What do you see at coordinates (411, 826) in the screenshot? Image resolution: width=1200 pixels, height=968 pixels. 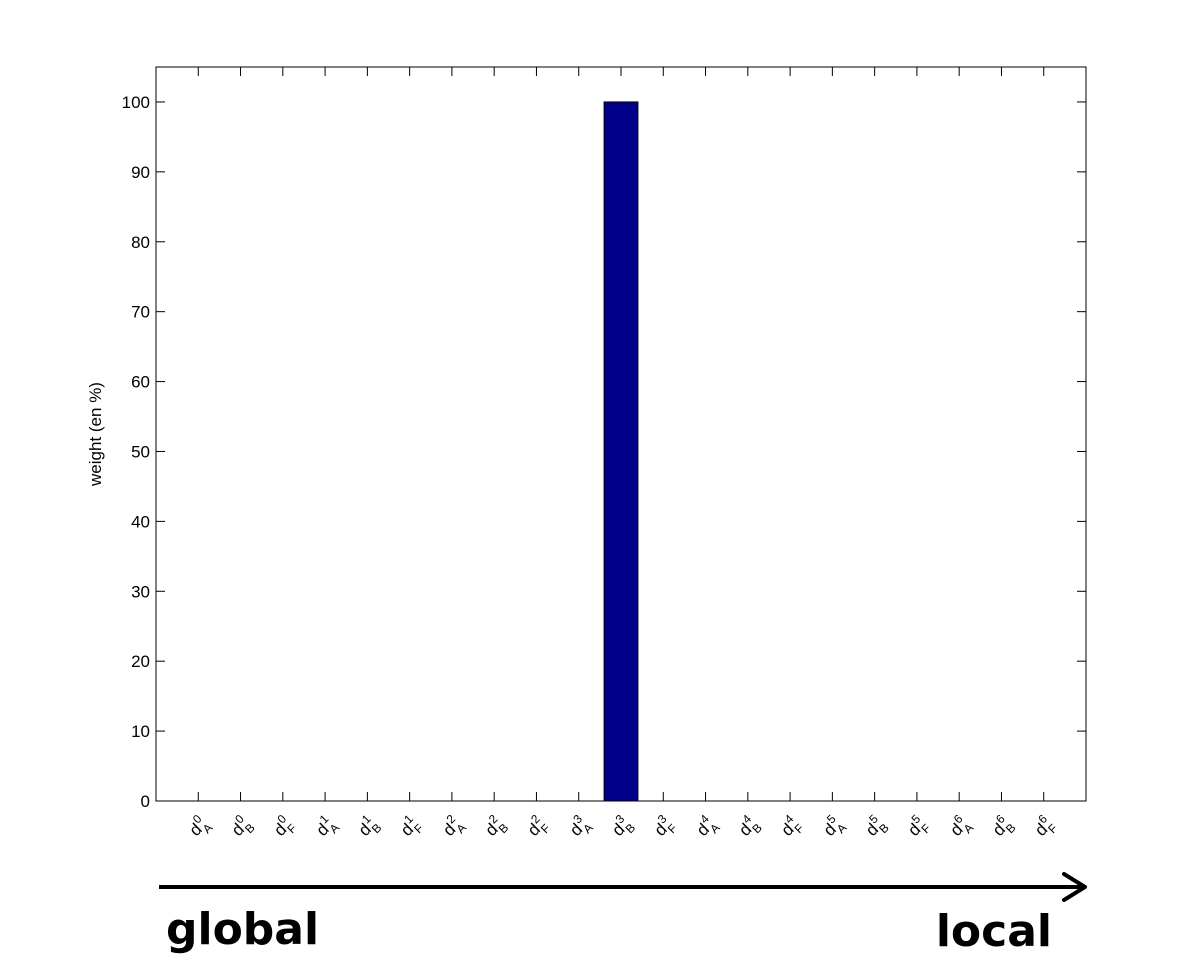 I see `x-tick-label: d1F` at bounding box center [411, 826].